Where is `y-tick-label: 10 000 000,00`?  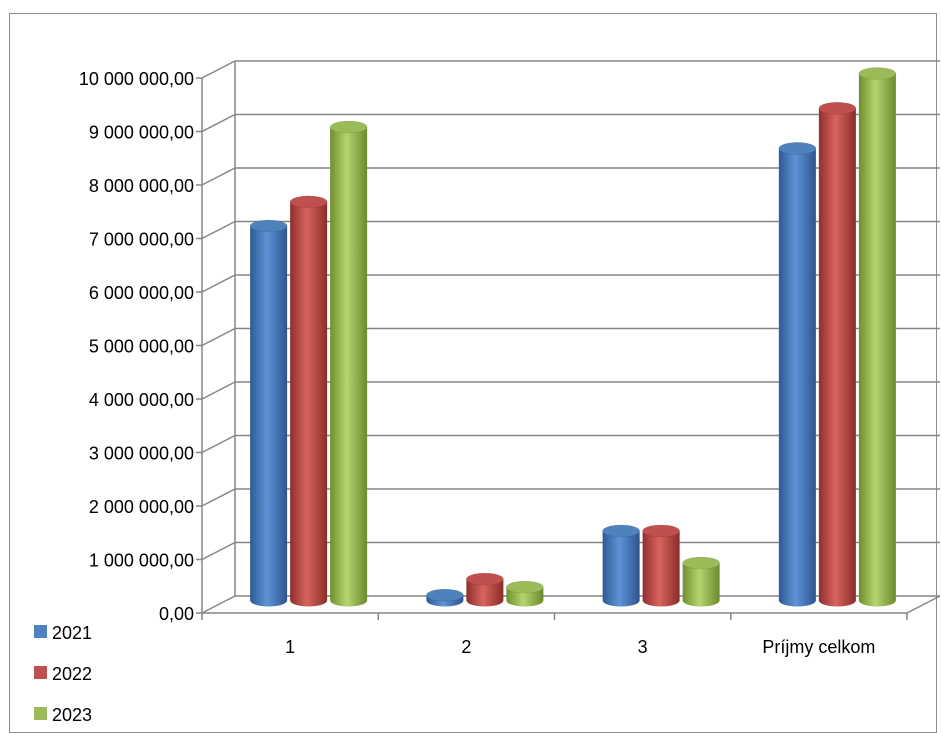
y-tick-label: 10 000 000,00 is located at coordinates (136, 79).